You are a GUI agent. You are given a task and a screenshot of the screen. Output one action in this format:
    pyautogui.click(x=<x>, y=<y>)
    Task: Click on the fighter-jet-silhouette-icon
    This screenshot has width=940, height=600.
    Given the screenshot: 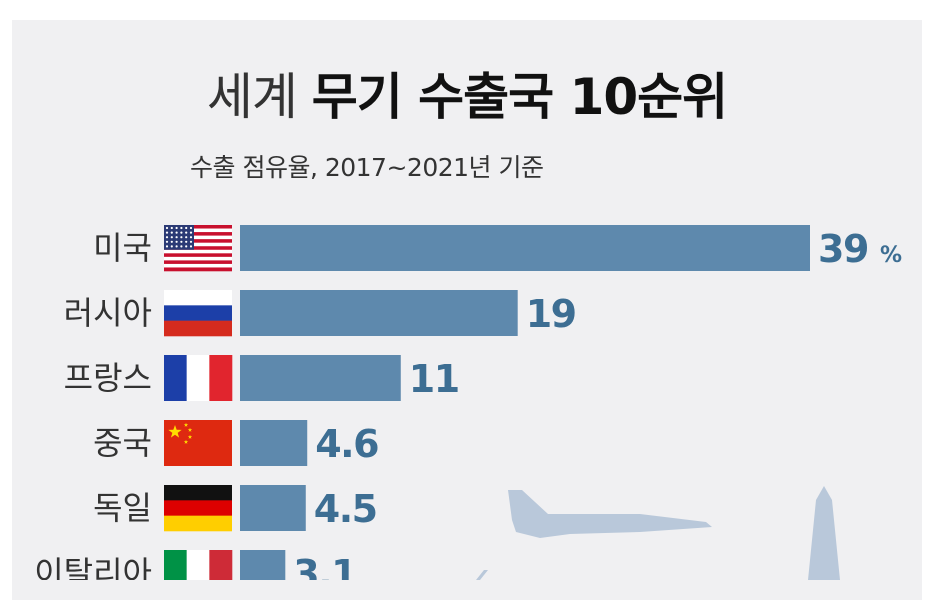 What is the action you would take?
    pyautogui.click(x=610, y=514)
    